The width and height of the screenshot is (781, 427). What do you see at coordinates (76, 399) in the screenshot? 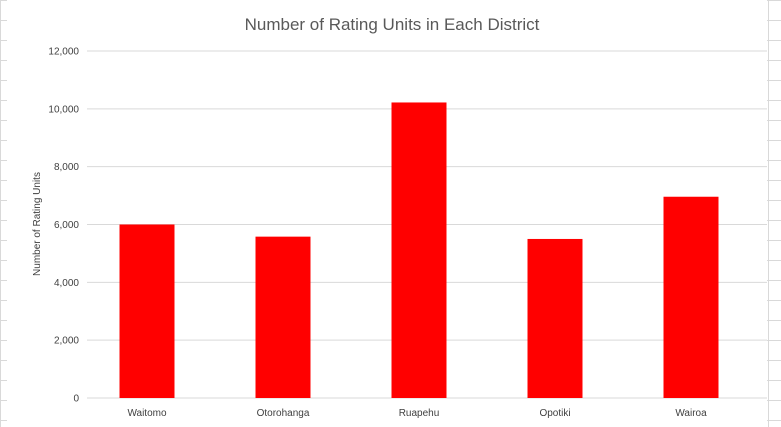
I see `y-tick-label: 0` at bounding box center [76, 399].